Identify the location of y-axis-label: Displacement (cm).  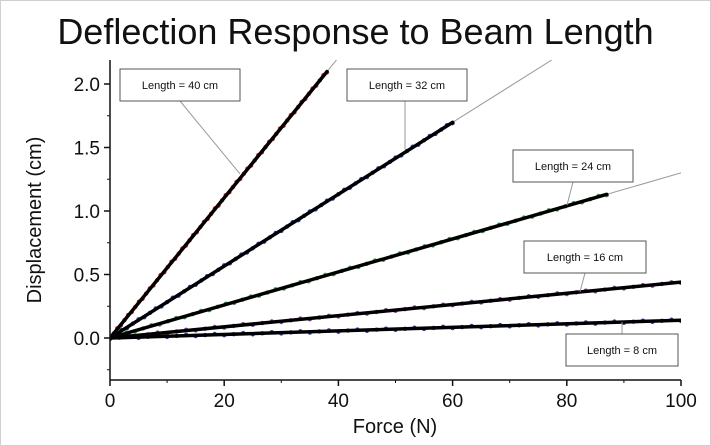
(35, 220).